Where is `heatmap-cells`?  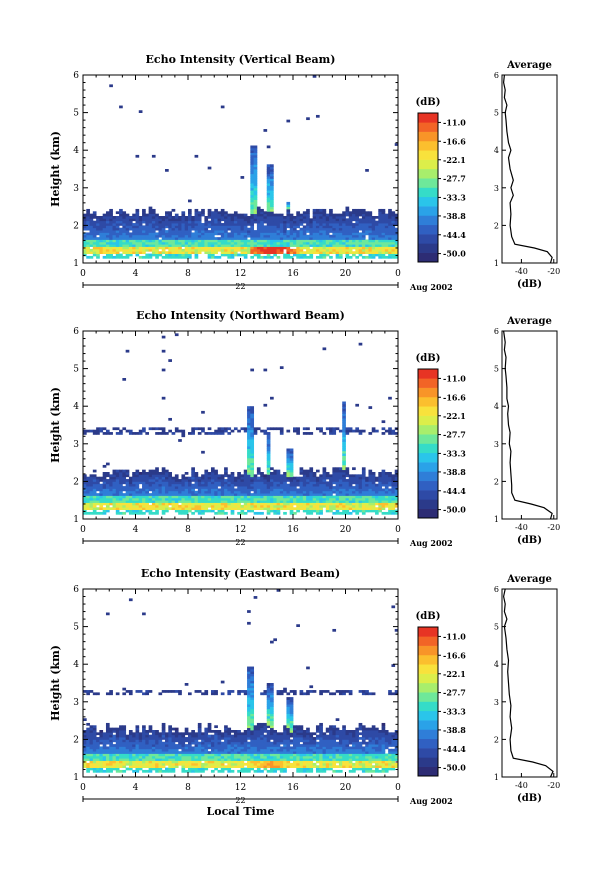
heatmap-cells is located at coordinates (241, 167).